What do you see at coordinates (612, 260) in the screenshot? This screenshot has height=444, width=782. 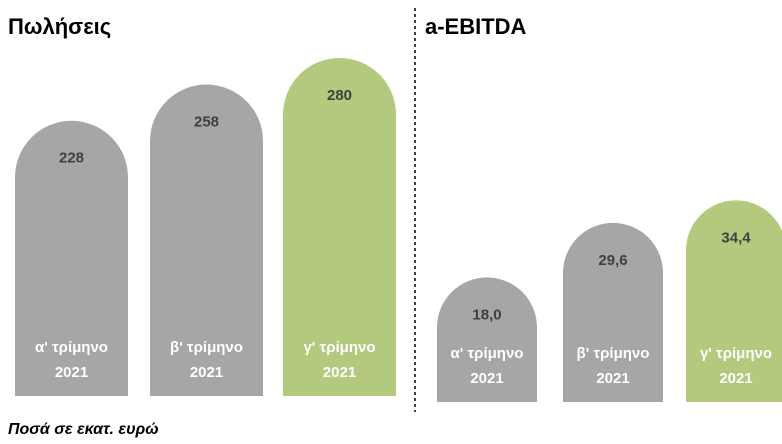 I see `value-label: 29,6` at bounding box center [612, 260].